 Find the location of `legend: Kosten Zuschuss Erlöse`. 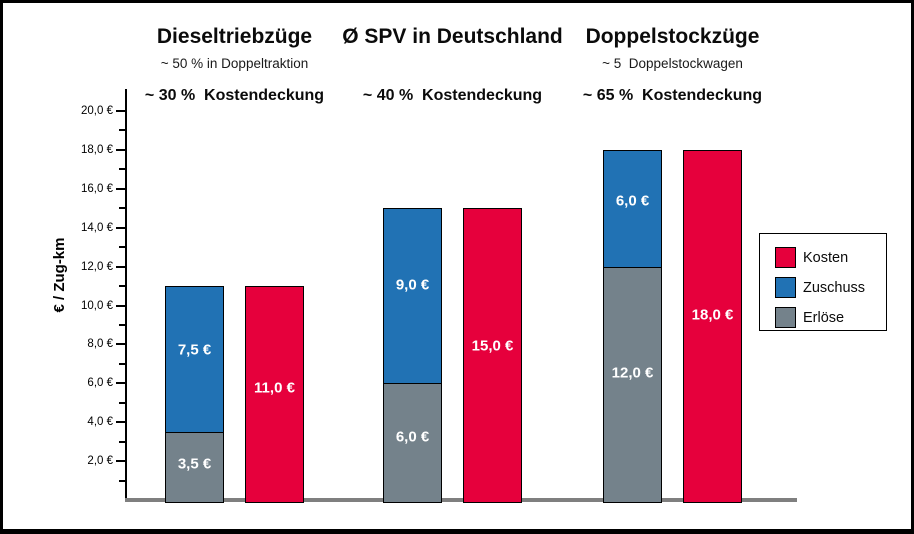

legend: Kosten Zuschuss Erlöse is located at coordinates (823, 282).